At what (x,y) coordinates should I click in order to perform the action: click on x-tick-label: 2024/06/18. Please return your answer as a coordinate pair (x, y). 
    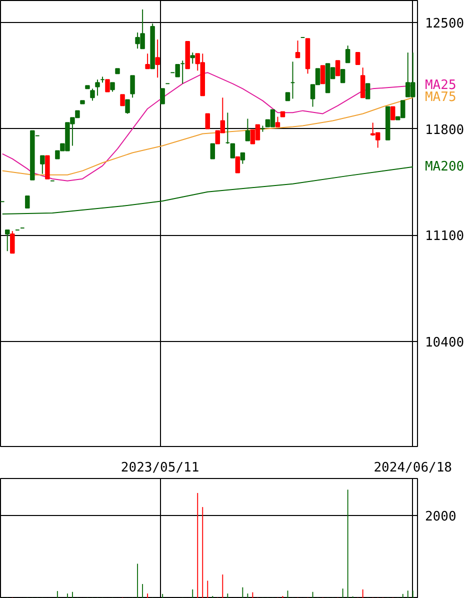
    Looking at the image, I should click on (413, 468).